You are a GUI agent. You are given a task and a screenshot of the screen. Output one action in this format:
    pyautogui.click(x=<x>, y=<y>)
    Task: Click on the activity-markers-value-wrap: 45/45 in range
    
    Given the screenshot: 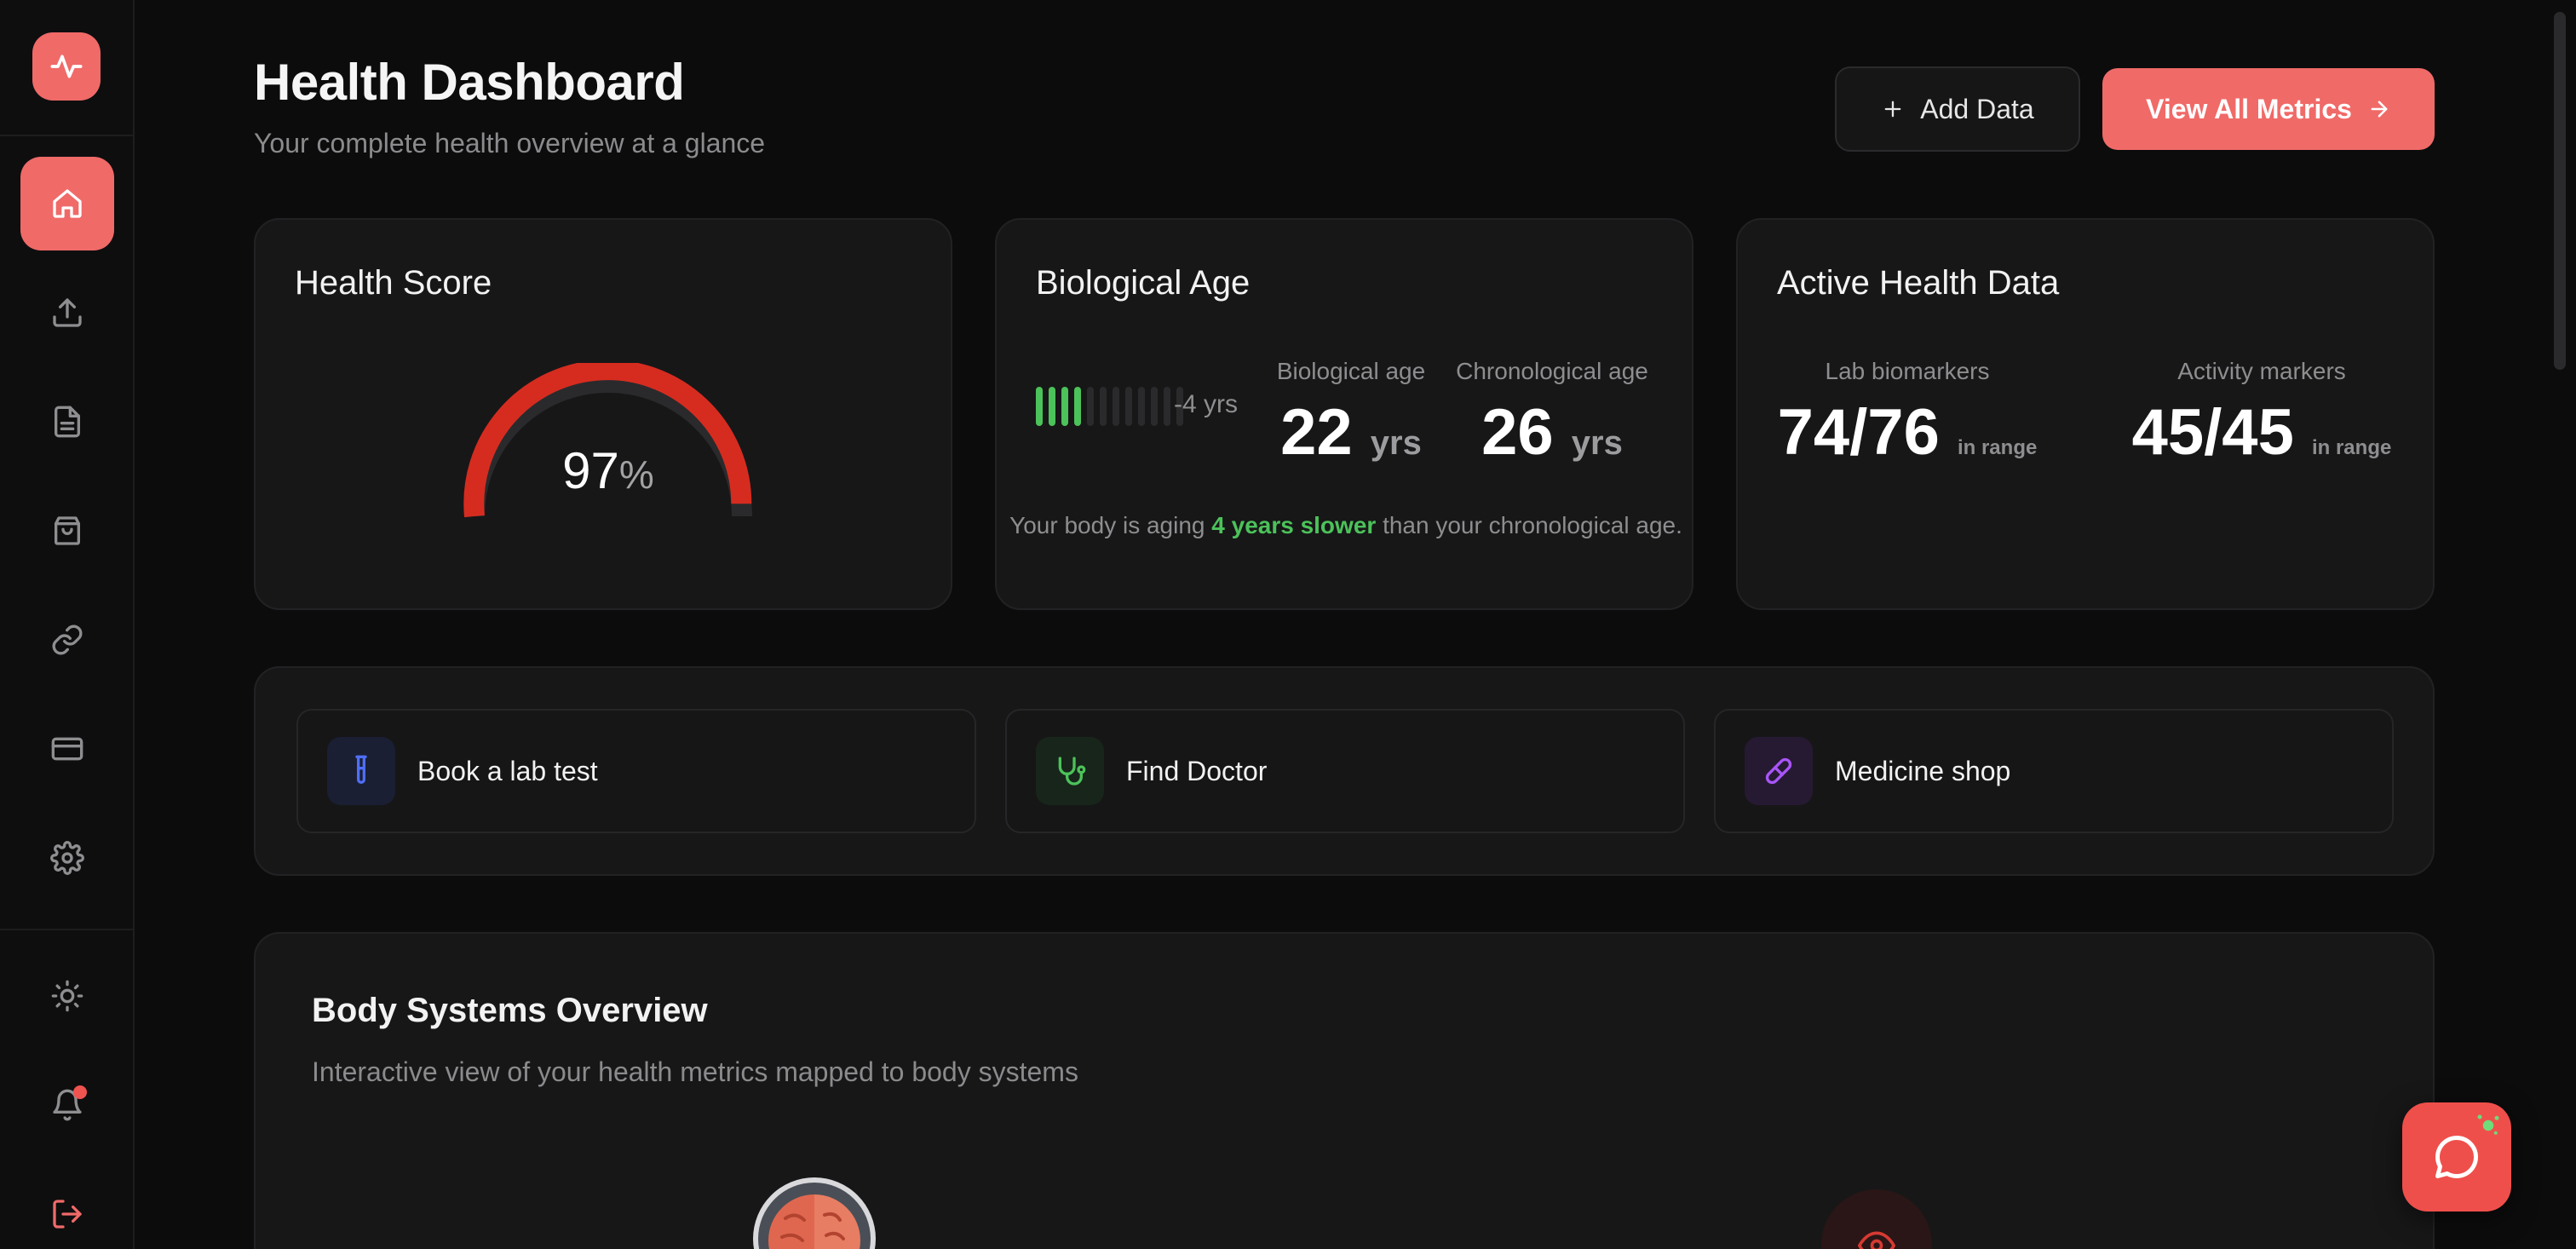 What is the action you would take?
    pyautogui.click(x=2261, y=432)
    